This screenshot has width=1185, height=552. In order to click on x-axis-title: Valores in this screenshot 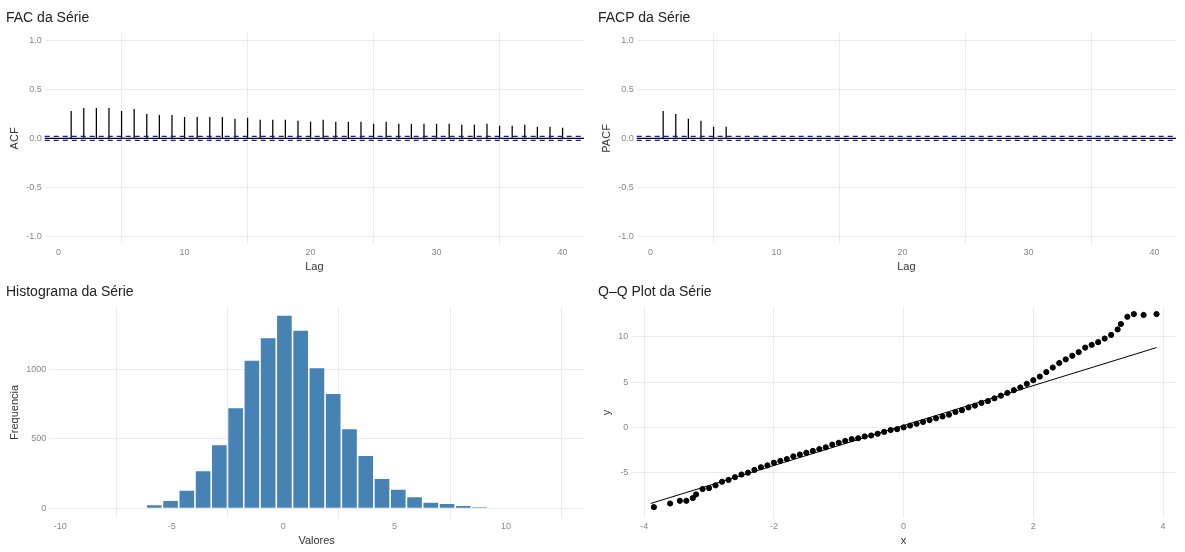, I will do `click(317, 540)`.